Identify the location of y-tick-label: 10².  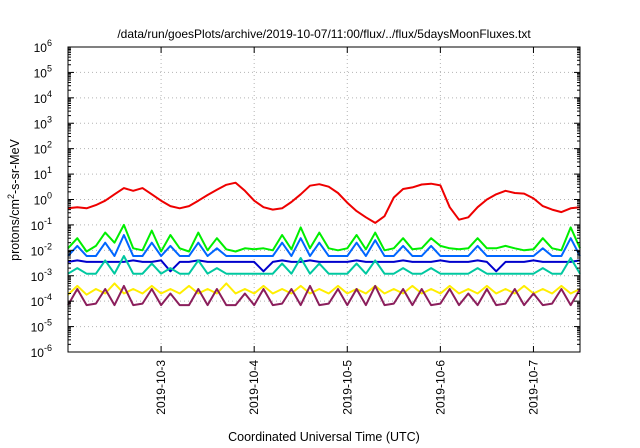
(43, 148).